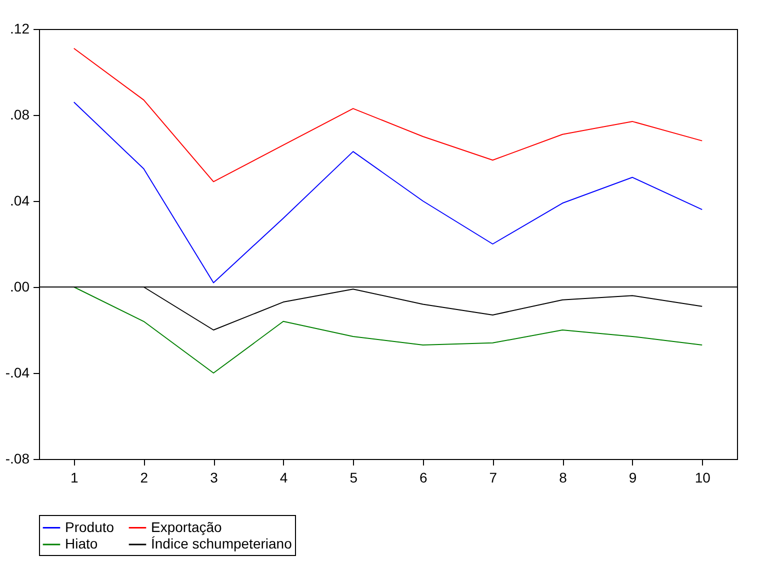 The width and height of the screenshot is (771, 565). Describe the element at coordinates (20, 28) in the screenshot. I see `y-tick-label: .12` at that location.